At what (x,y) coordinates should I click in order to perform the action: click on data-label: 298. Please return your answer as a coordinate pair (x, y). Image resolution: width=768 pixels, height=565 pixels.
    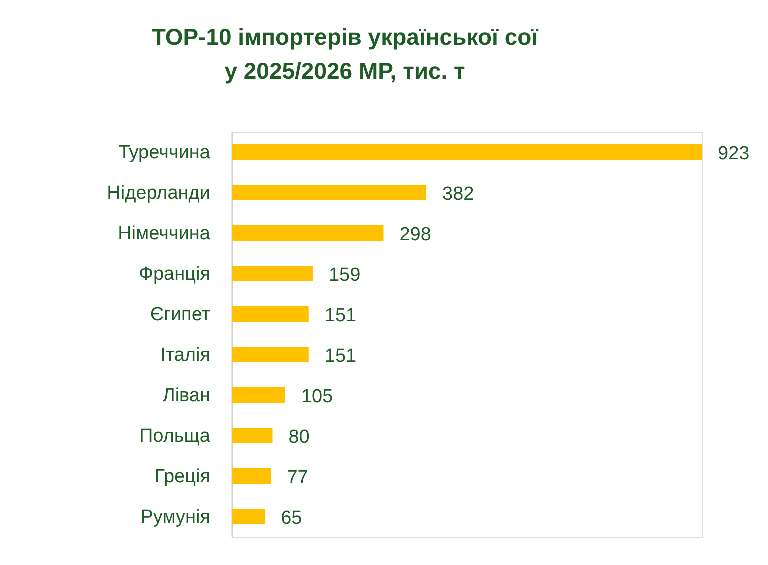
    Looking at the image, I should click on (416, 235).